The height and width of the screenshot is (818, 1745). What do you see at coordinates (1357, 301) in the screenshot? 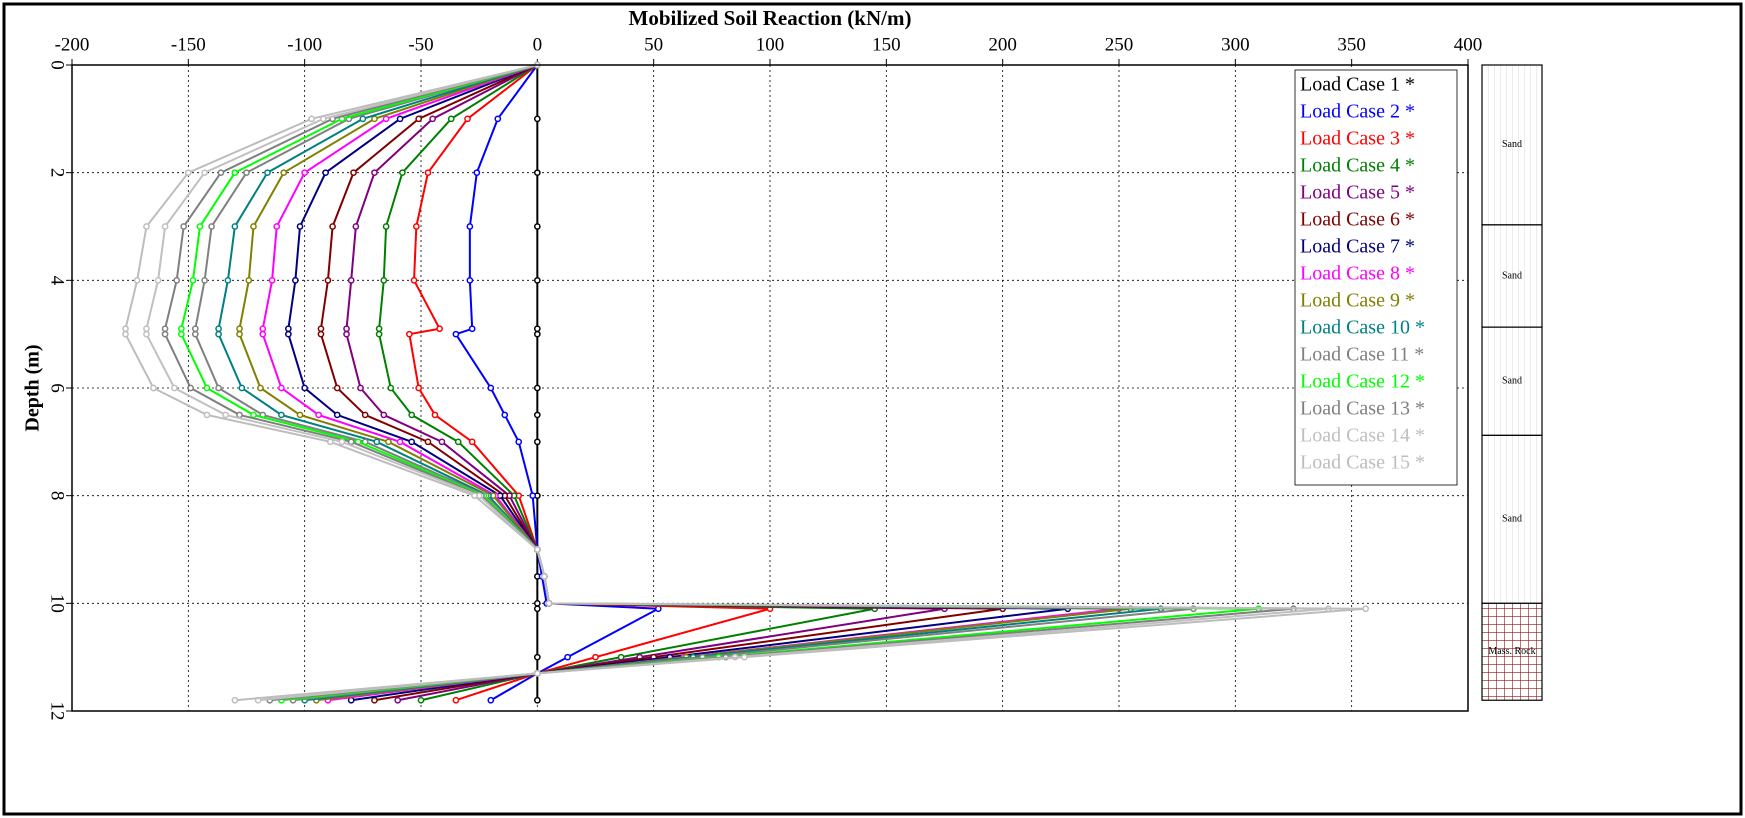
I see `legend-entry: Load Case 9 *` at bounding box center [1357, 301].